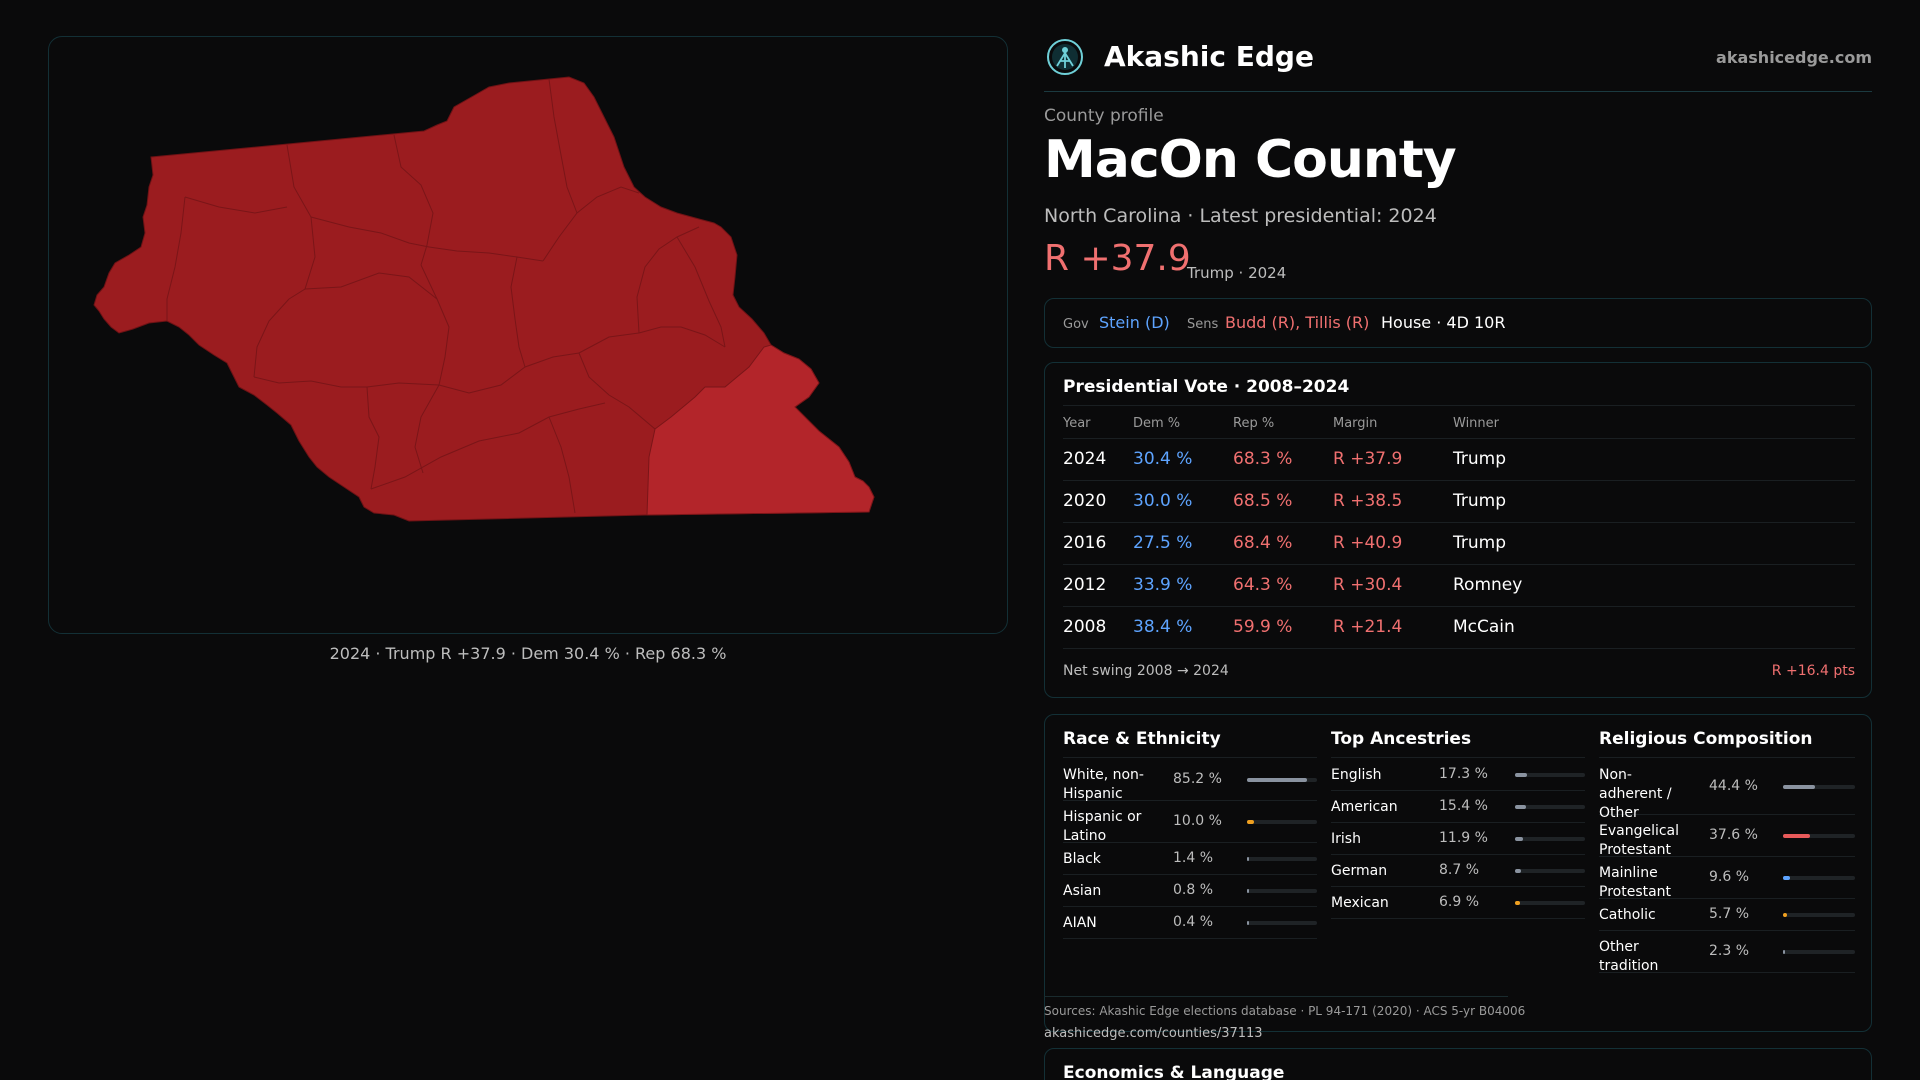  What do you see at coordinates (1163, 501) in the screenshot?
I see `row-dem: 30.0 %` at bounding box center [1163, 501].